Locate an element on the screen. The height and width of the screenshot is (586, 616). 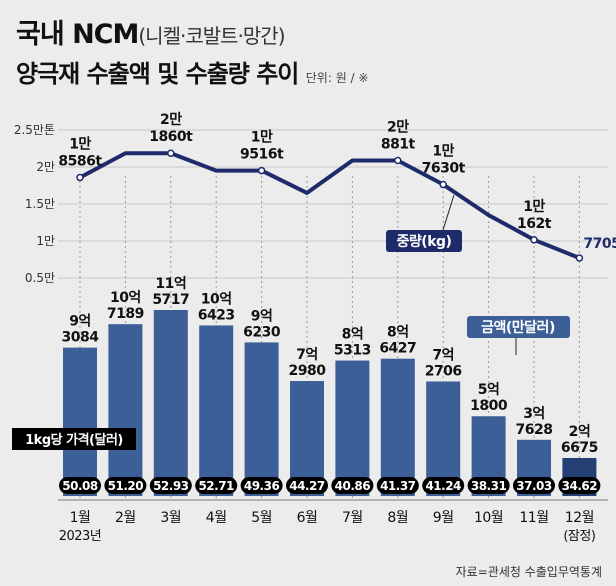
chart-subtitle: 양극재 수출액 및 수출량 추이 단위: 원 / ※ is located at coordinates (192, 71).